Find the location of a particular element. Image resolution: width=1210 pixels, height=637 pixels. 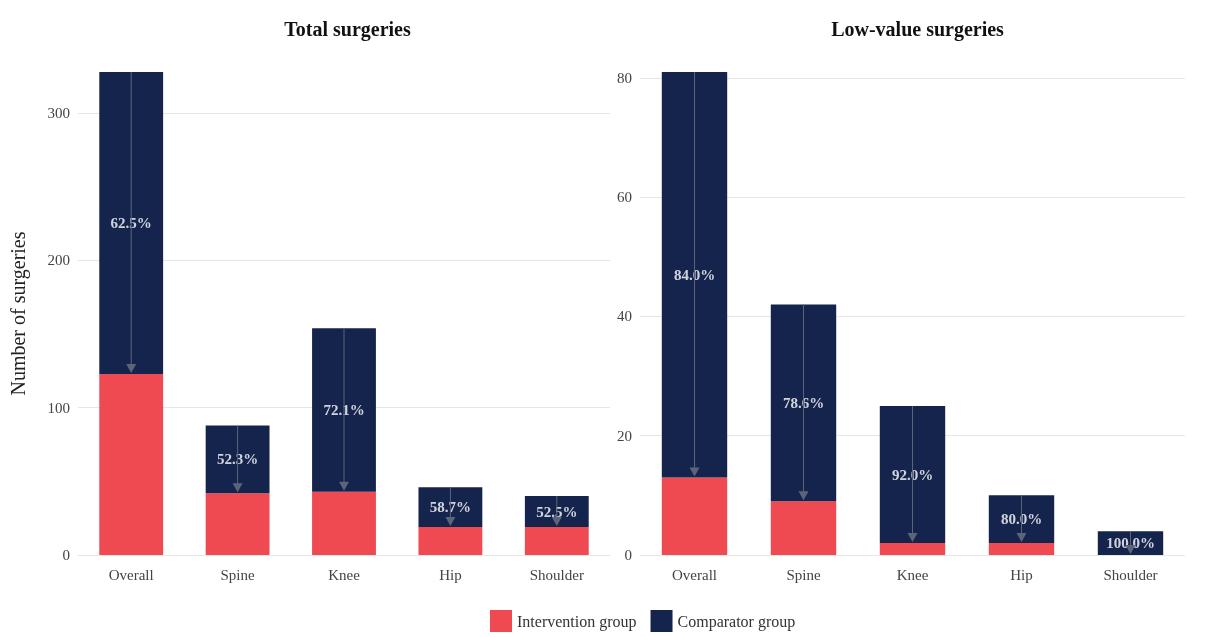

annotation: 80.0% is located at coordinates (1021, 519).